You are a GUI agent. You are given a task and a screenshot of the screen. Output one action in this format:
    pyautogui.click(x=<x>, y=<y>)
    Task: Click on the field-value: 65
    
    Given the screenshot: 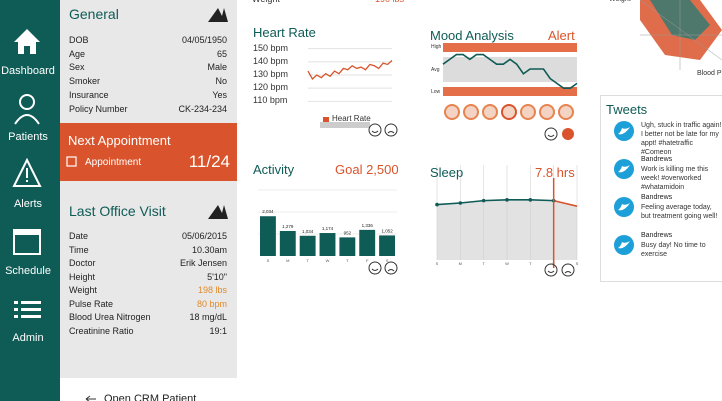 What is the action you would take?
    pyautogui.click(x=221, y=53)
    